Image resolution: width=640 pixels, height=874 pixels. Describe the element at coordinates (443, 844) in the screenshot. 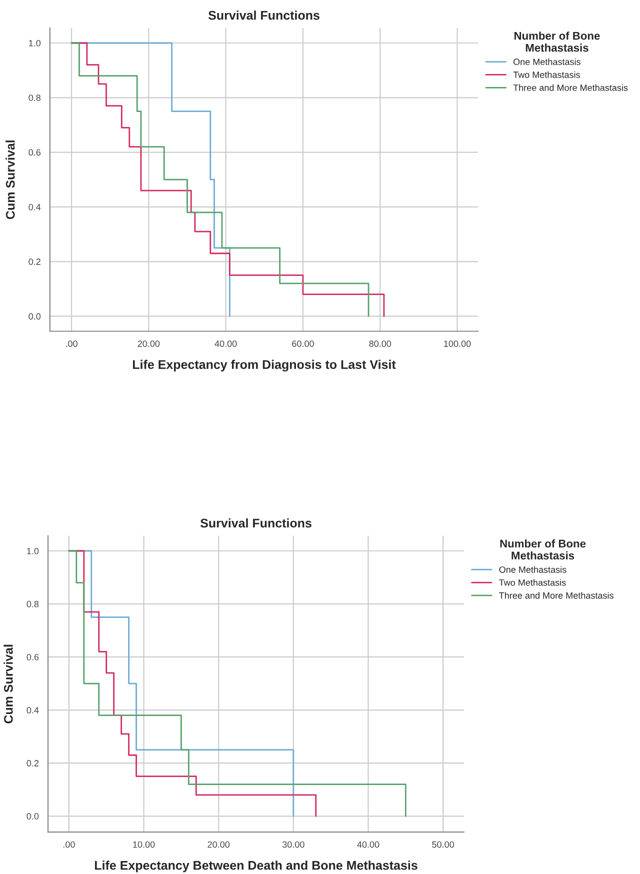

I see `x-tick-label: 50.00` at that location.